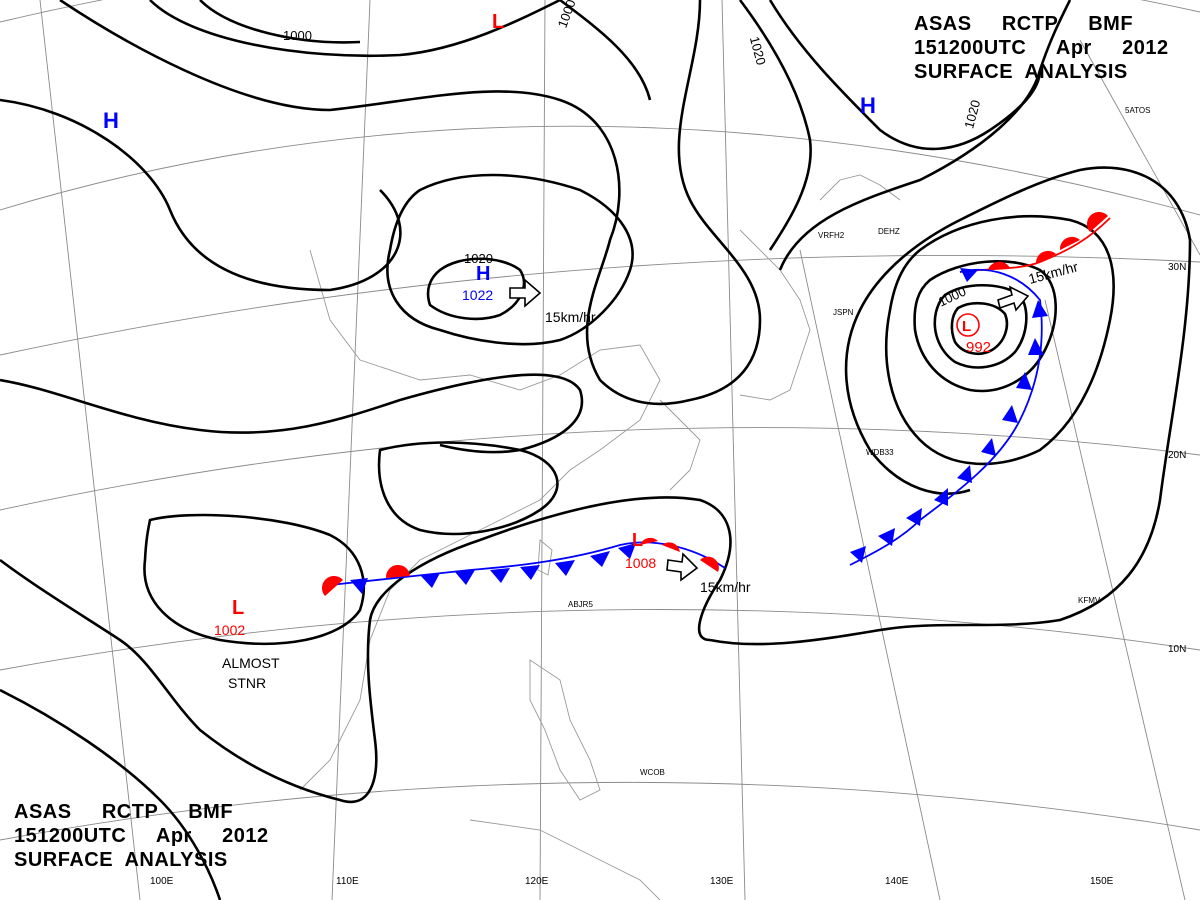 The height and width of the screenshot is (900, 1200). What do you see at coordinates (1102, 881) in the screenshot?
I see `longitude-label: 150E` at bounding box center [1102, 881].